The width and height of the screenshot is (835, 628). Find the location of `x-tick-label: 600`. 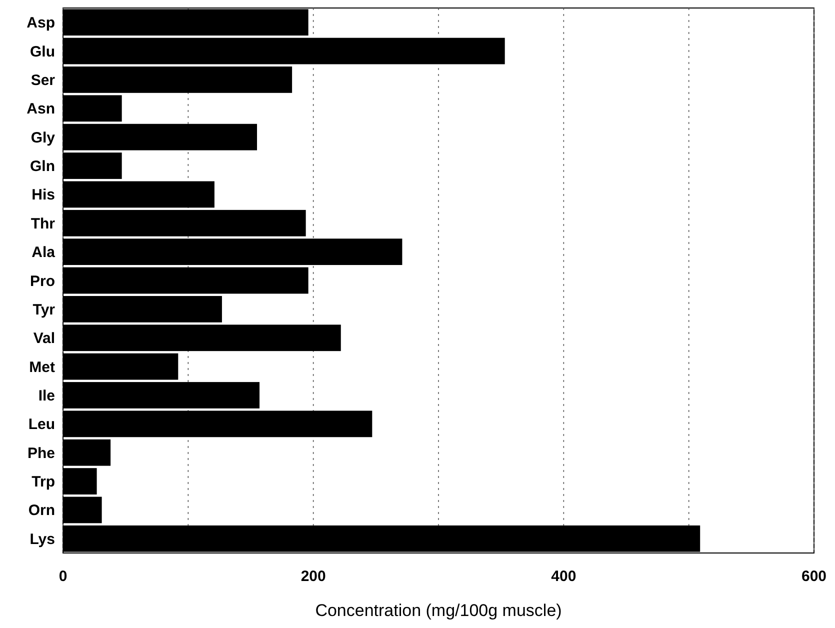

x-tick-label: 600 is located at coordinates (814, 576).